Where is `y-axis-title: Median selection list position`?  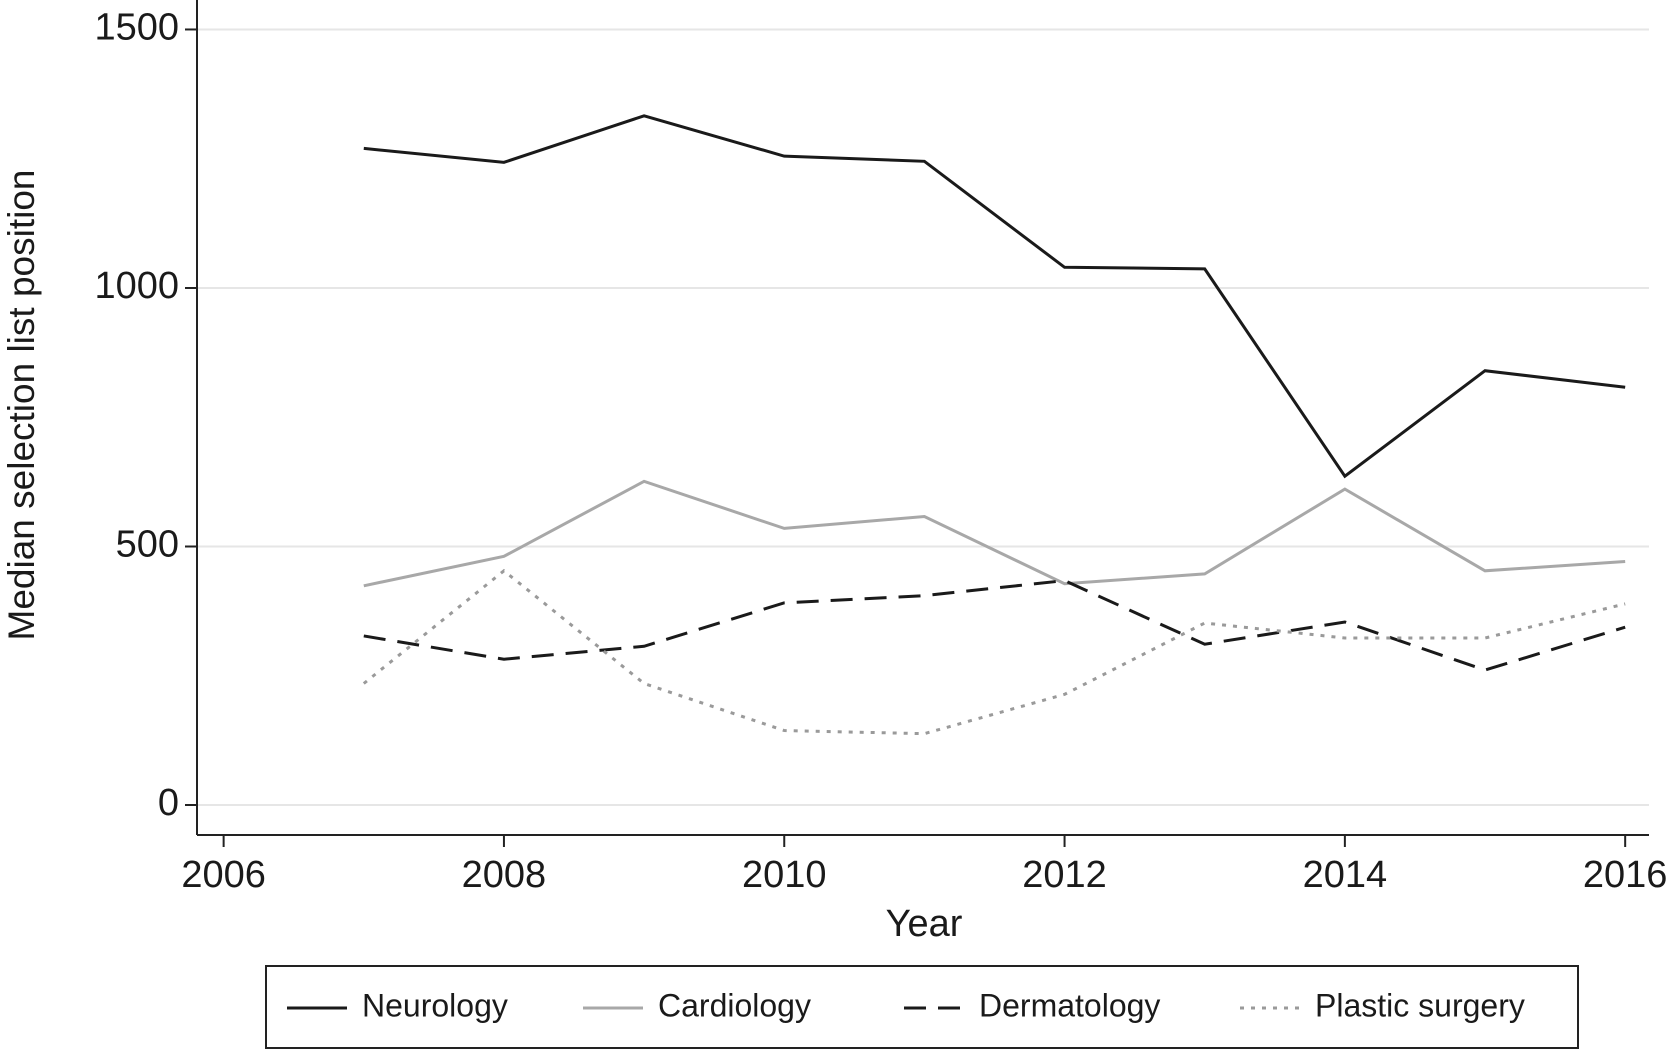 y-axis-title: Median selection list position is located at coordinates (21, 405).